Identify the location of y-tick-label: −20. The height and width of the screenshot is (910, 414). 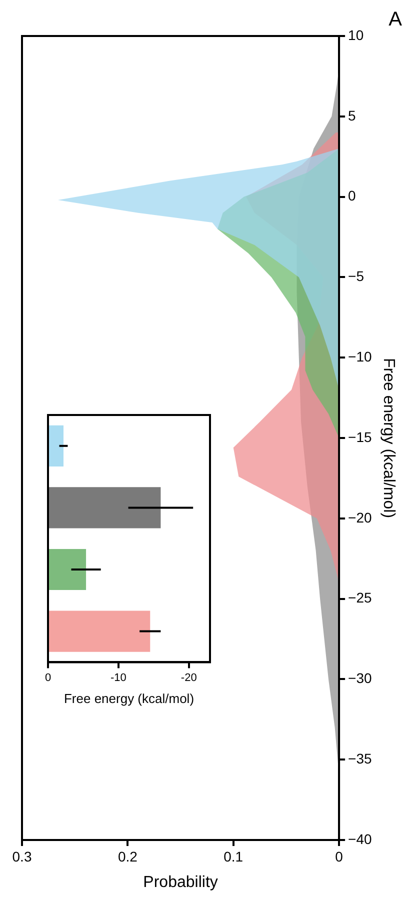
(360, 517).